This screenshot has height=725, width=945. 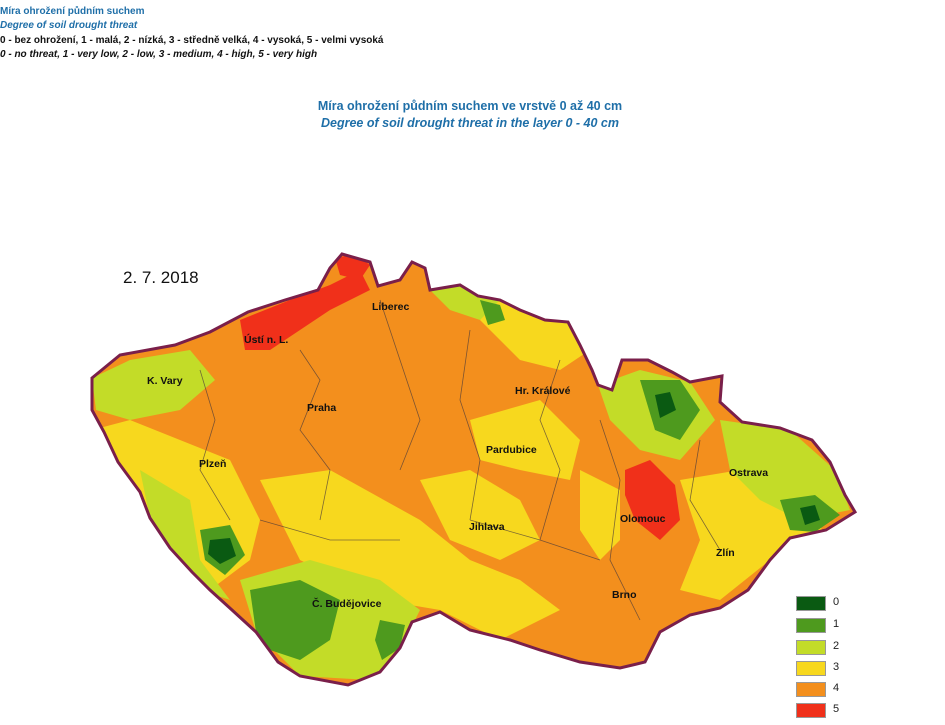 What do you see at coordinates (543, 391) in the screenshot?
I see `city-label: Hr. Králové` at bounding box center [543, 391].